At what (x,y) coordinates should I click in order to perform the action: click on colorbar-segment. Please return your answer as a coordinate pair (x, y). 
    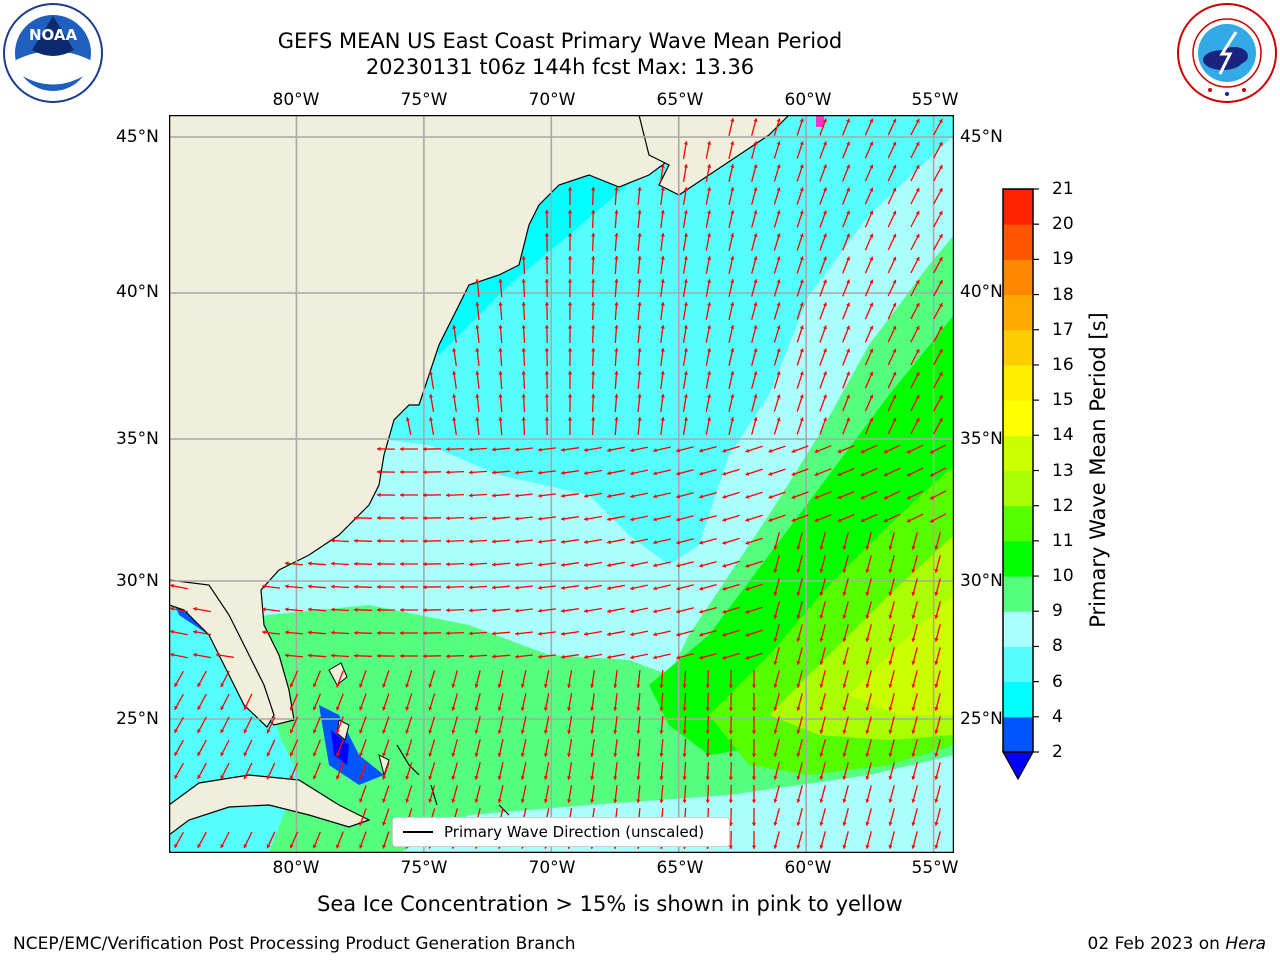
    Looking at the image, I should click on (1018, 382).